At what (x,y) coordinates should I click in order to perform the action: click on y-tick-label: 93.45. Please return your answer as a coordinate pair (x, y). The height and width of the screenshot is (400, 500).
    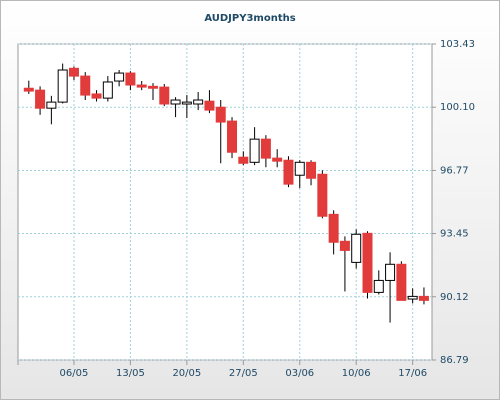
    Looking at the image, I should click on (454, 234).